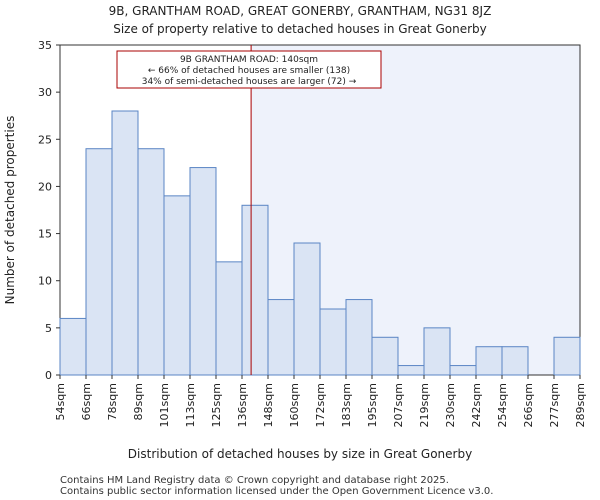 The height and width of the screenshot is (500, 600). What do you see at coordinates (229, 318) in the screenshot?
I see `bar-125sqm` at bounding box center [229, 318].